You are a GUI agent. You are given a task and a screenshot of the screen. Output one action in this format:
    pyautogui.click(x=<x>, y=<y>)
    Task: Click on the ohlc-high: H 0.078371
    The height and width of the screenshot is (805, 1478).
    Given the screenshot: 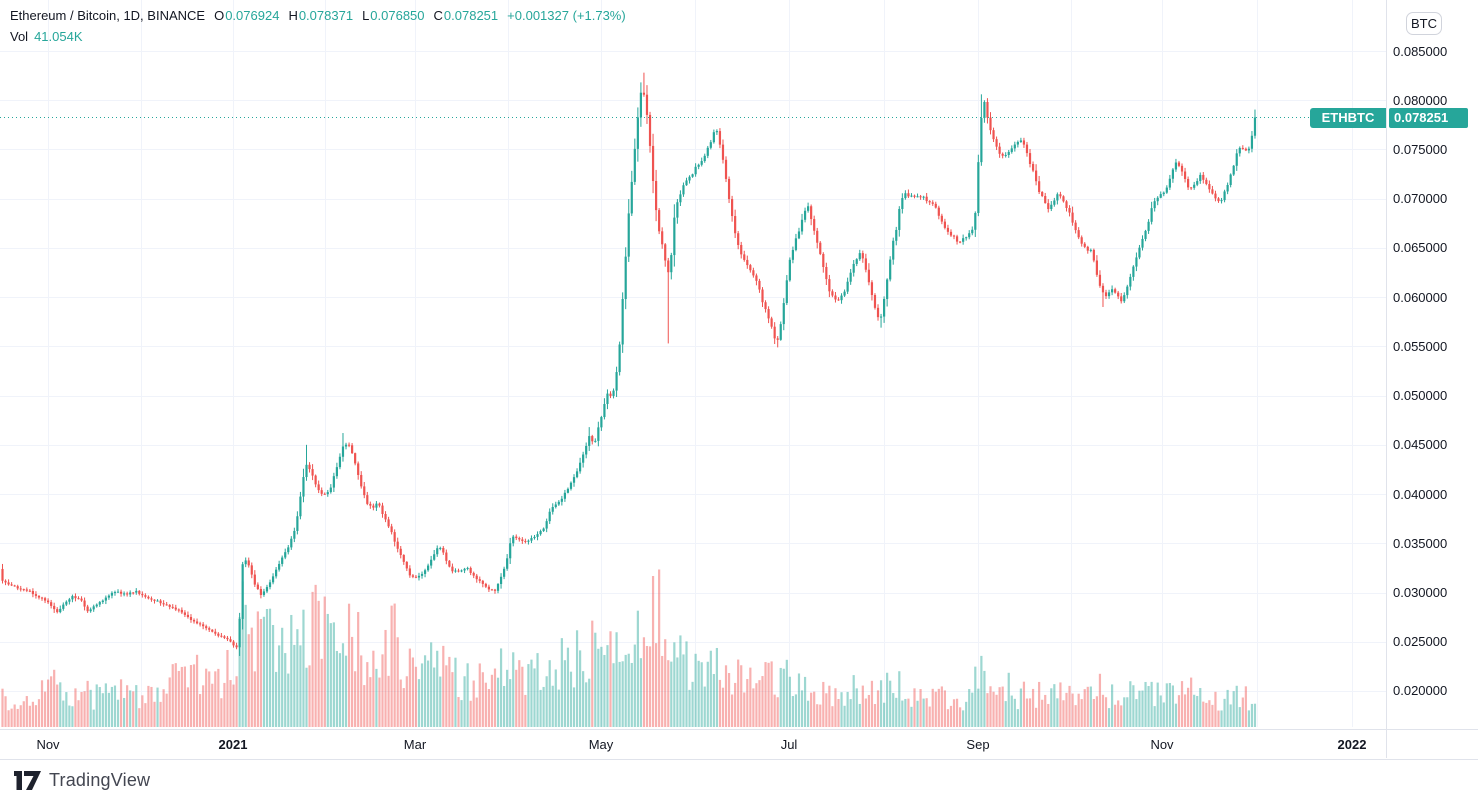 What is the action you would take?
    pyautogui.click(x=321, y=15)
    